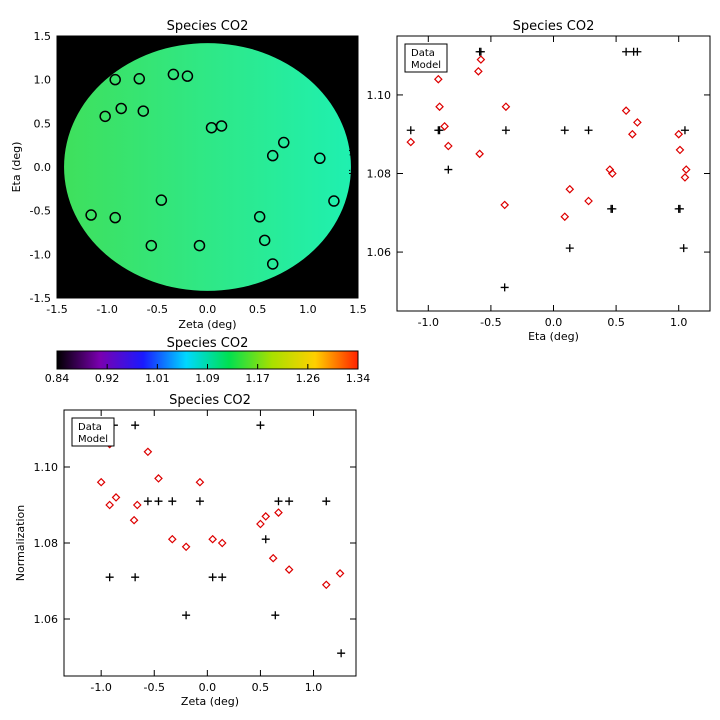 This screenshot has height=720, width=720. I want to click on zeta-y-tick-label: 1.08, so click(46, 543).